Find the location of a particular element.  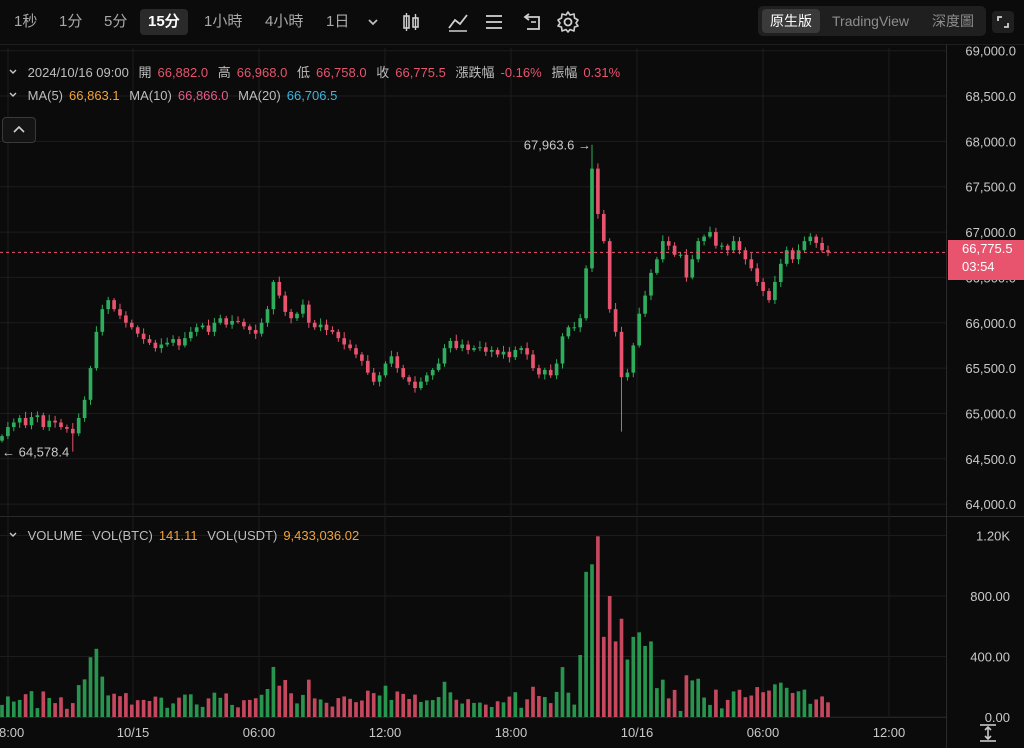

open-value: 66,882.0 is located at coordinates (183, 72).